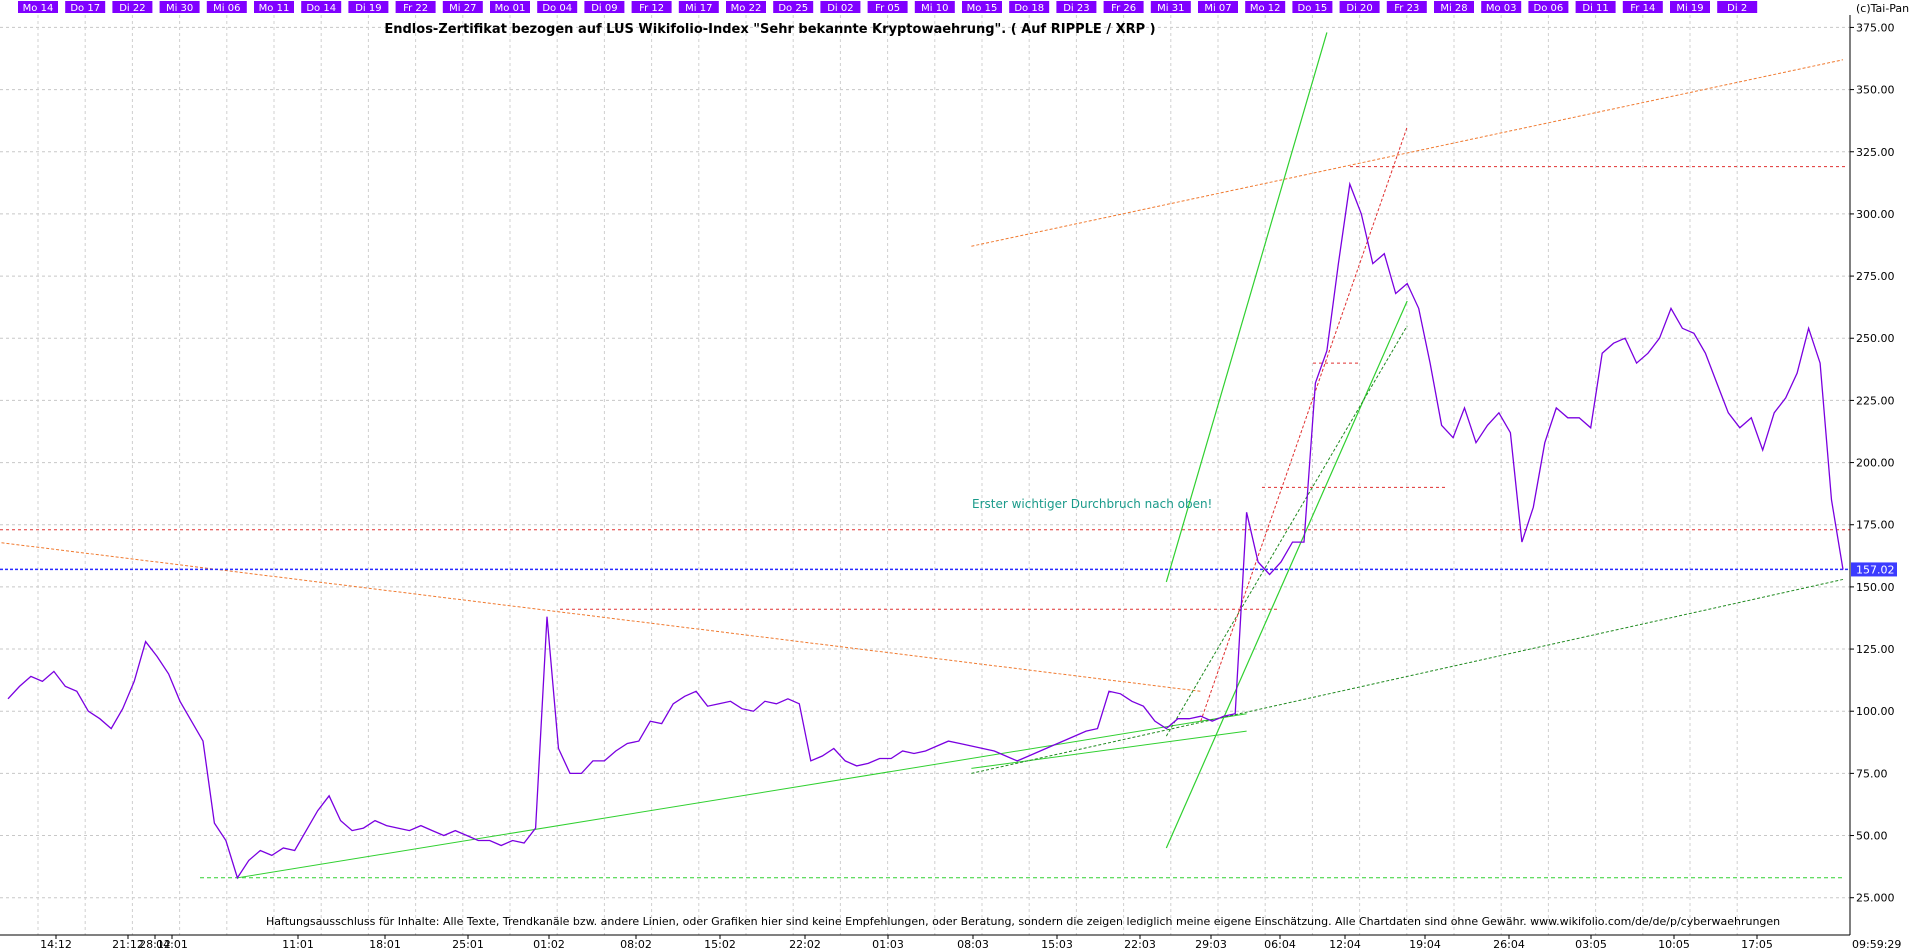  I want to click on date-label: 19:04, so click(1425, 944).